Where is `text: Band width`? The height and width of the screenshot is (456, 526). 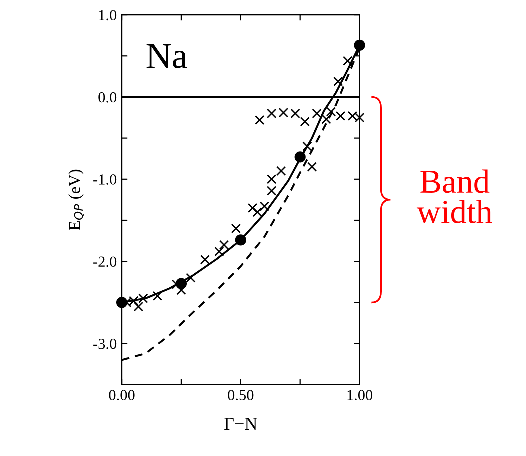
text: Band width is located at coordinates (454, 197).